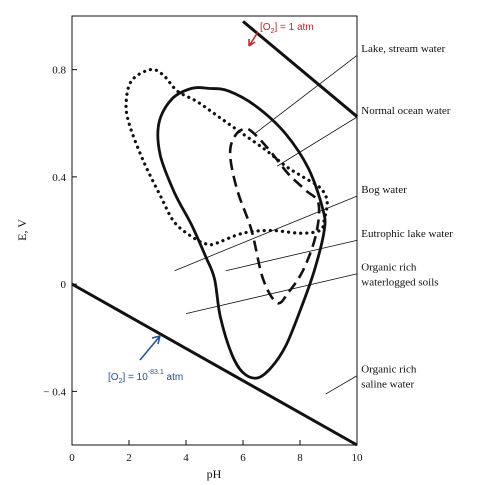  Describe the element at coordinates (59, 178) in the screenshot. I see `y-tick-label: 0.4` at that location.